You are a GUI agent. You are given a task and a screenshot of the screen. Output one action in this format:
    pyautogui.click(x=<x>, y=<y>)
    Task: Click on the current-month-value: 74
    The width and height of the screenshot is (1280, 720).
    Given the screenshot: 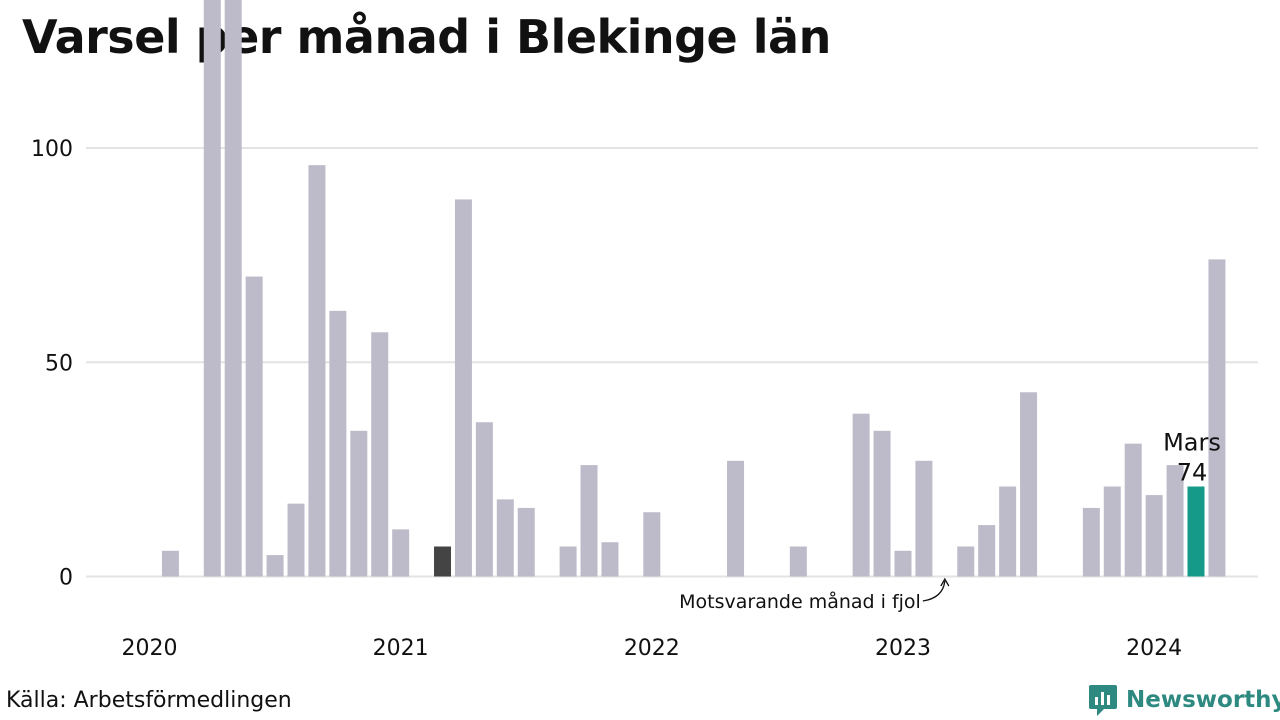 What is the action you would take?
    pyautogui.click(x=1192, y=473)
    